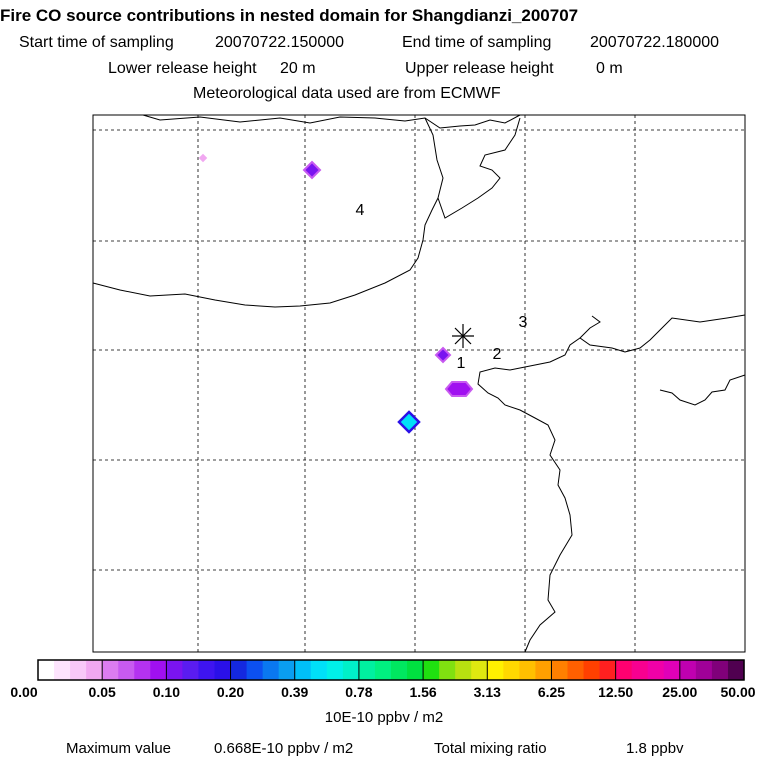 The image size is (768, 768). Describe the element at coordinates (359, 692) in the screenshot. I see `colorbar-tick-label: 0.78` at that location.